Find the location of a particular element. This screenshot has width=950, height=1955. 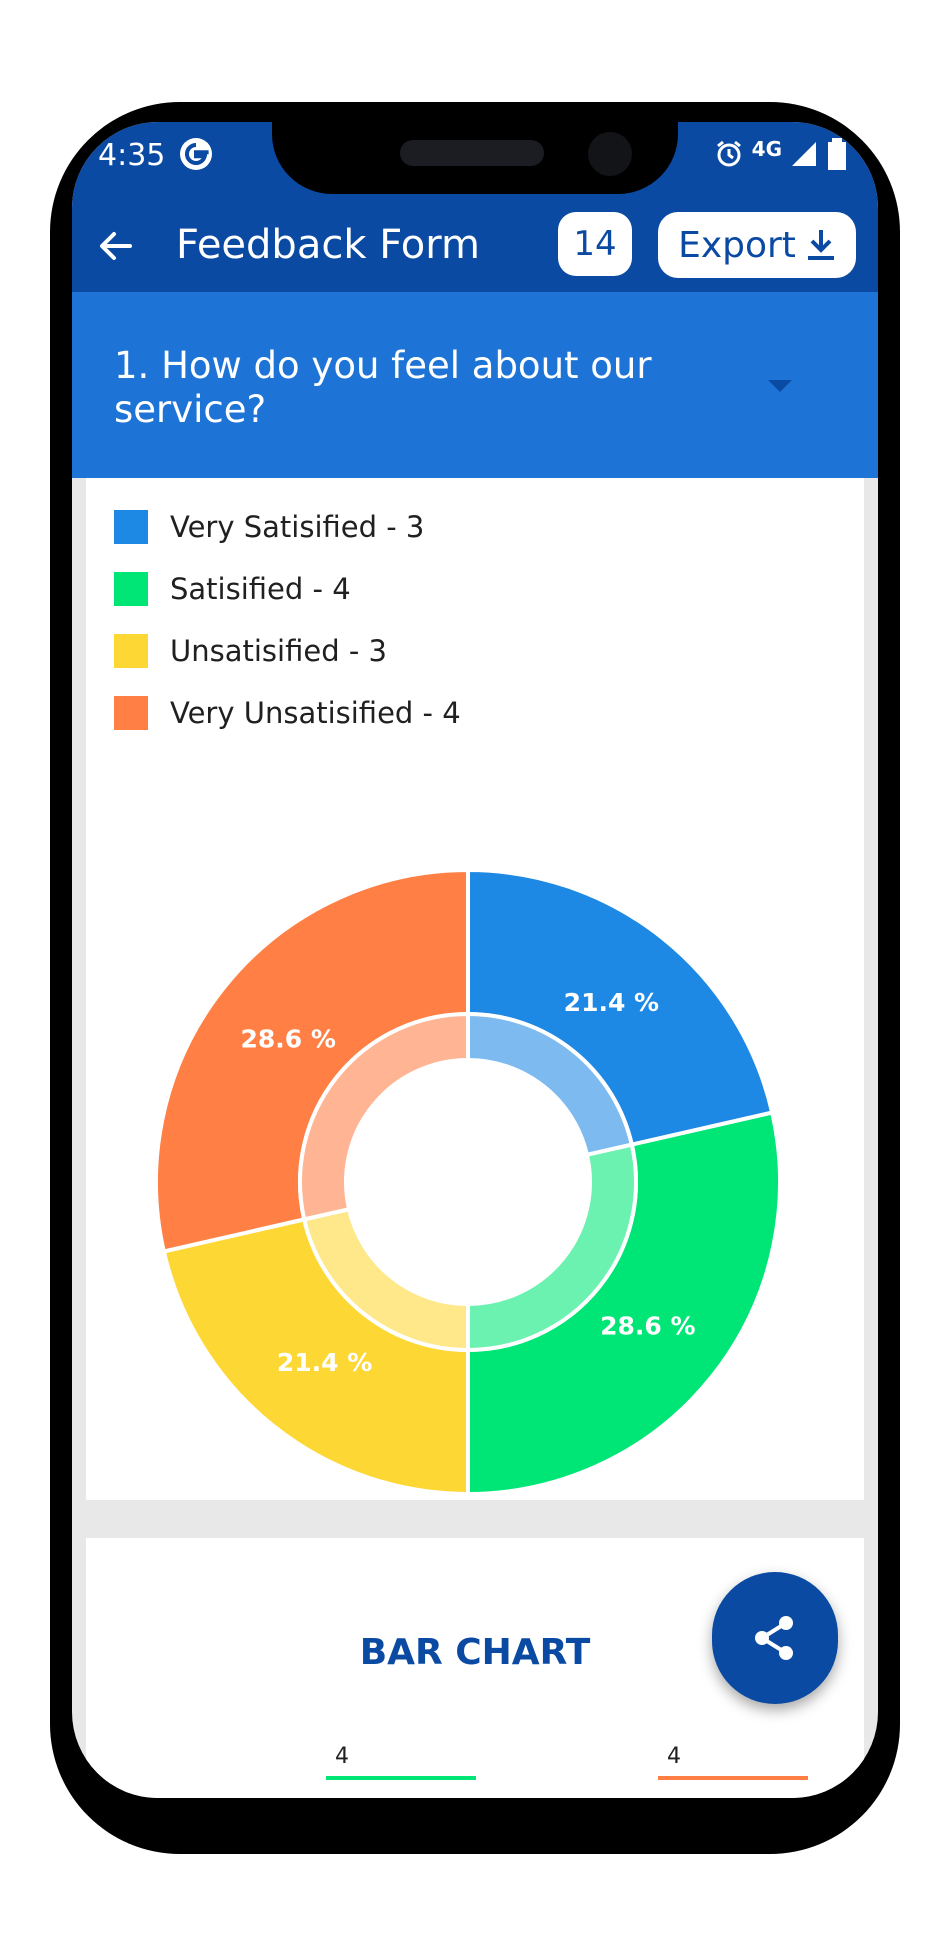

back-arrow-icon is located at coordinates (116, 246).